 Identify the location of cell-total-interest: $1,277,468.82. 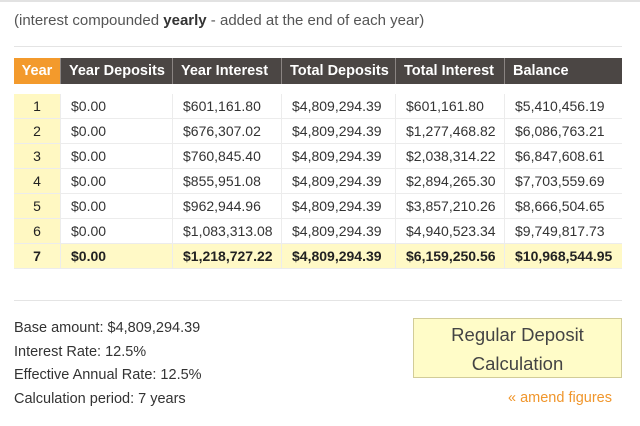
(449, 131).